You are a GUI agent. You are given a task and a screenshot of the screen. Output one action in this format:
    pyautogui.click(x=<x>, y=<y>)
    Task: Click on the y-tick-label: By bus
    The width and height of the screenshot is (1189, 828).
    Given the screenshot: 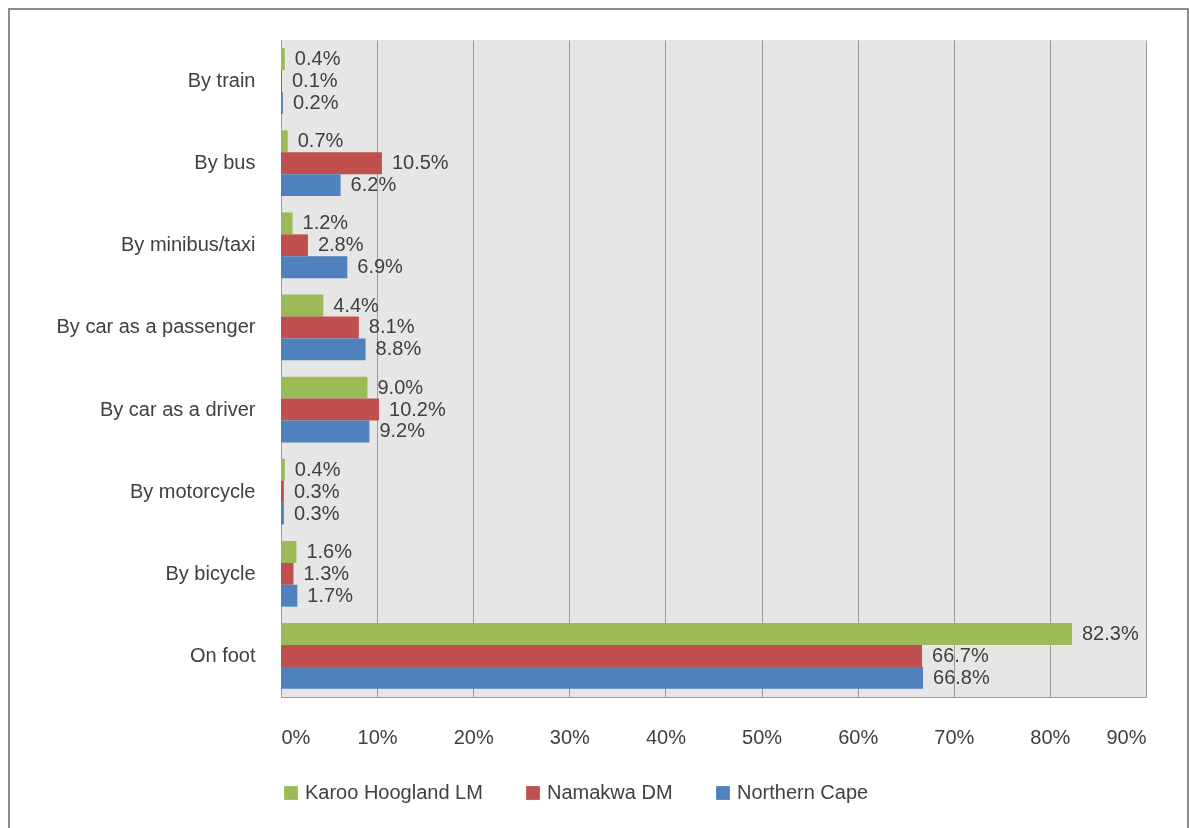 What is the action you would take?
    pyautogui.click(x=225, y=162)
    